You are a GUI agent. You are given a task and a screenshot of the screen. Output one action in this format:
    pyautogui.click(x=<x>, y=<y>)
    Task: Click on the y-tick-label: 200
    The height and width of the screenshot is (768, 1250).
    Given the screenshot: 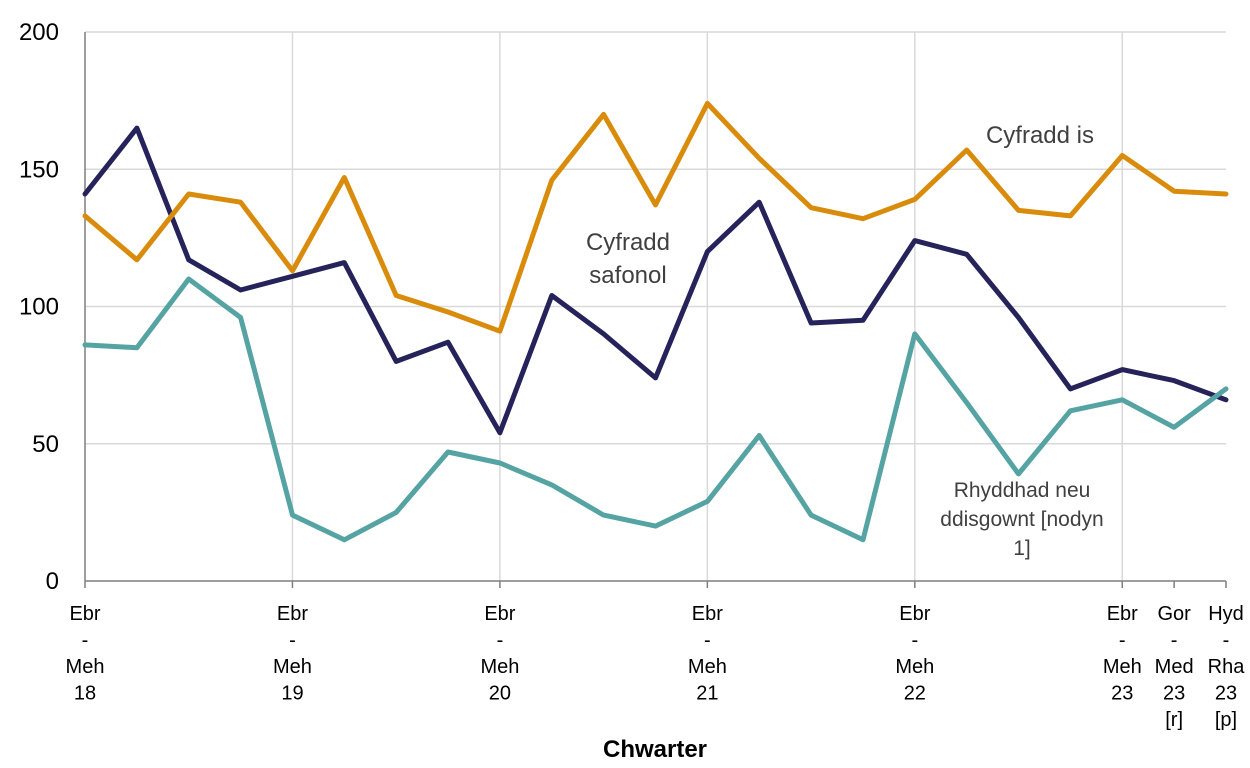 What is the action you would take?
    pyautogui.click(x=39, y=32)
    